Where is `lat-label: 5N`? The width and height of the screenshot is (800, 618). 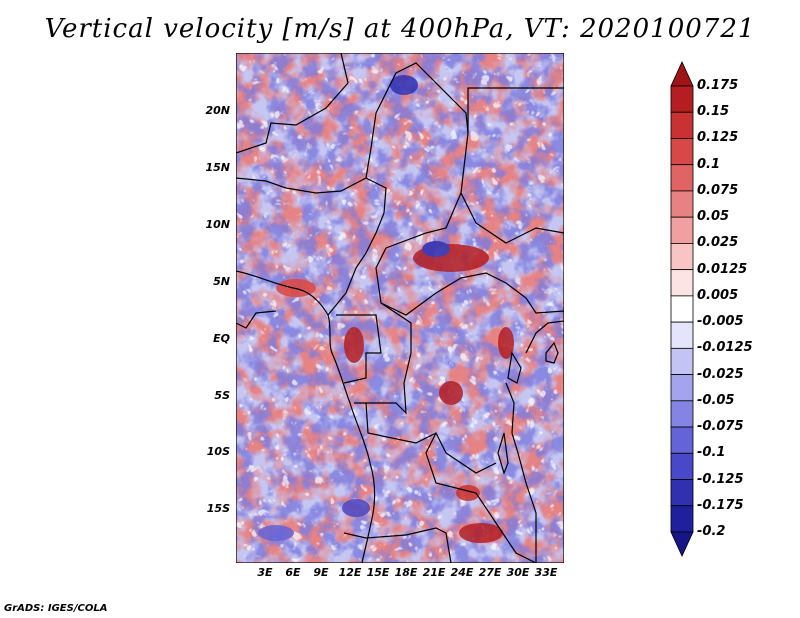 lat-label: 5N is located at coordinates (221, 281).